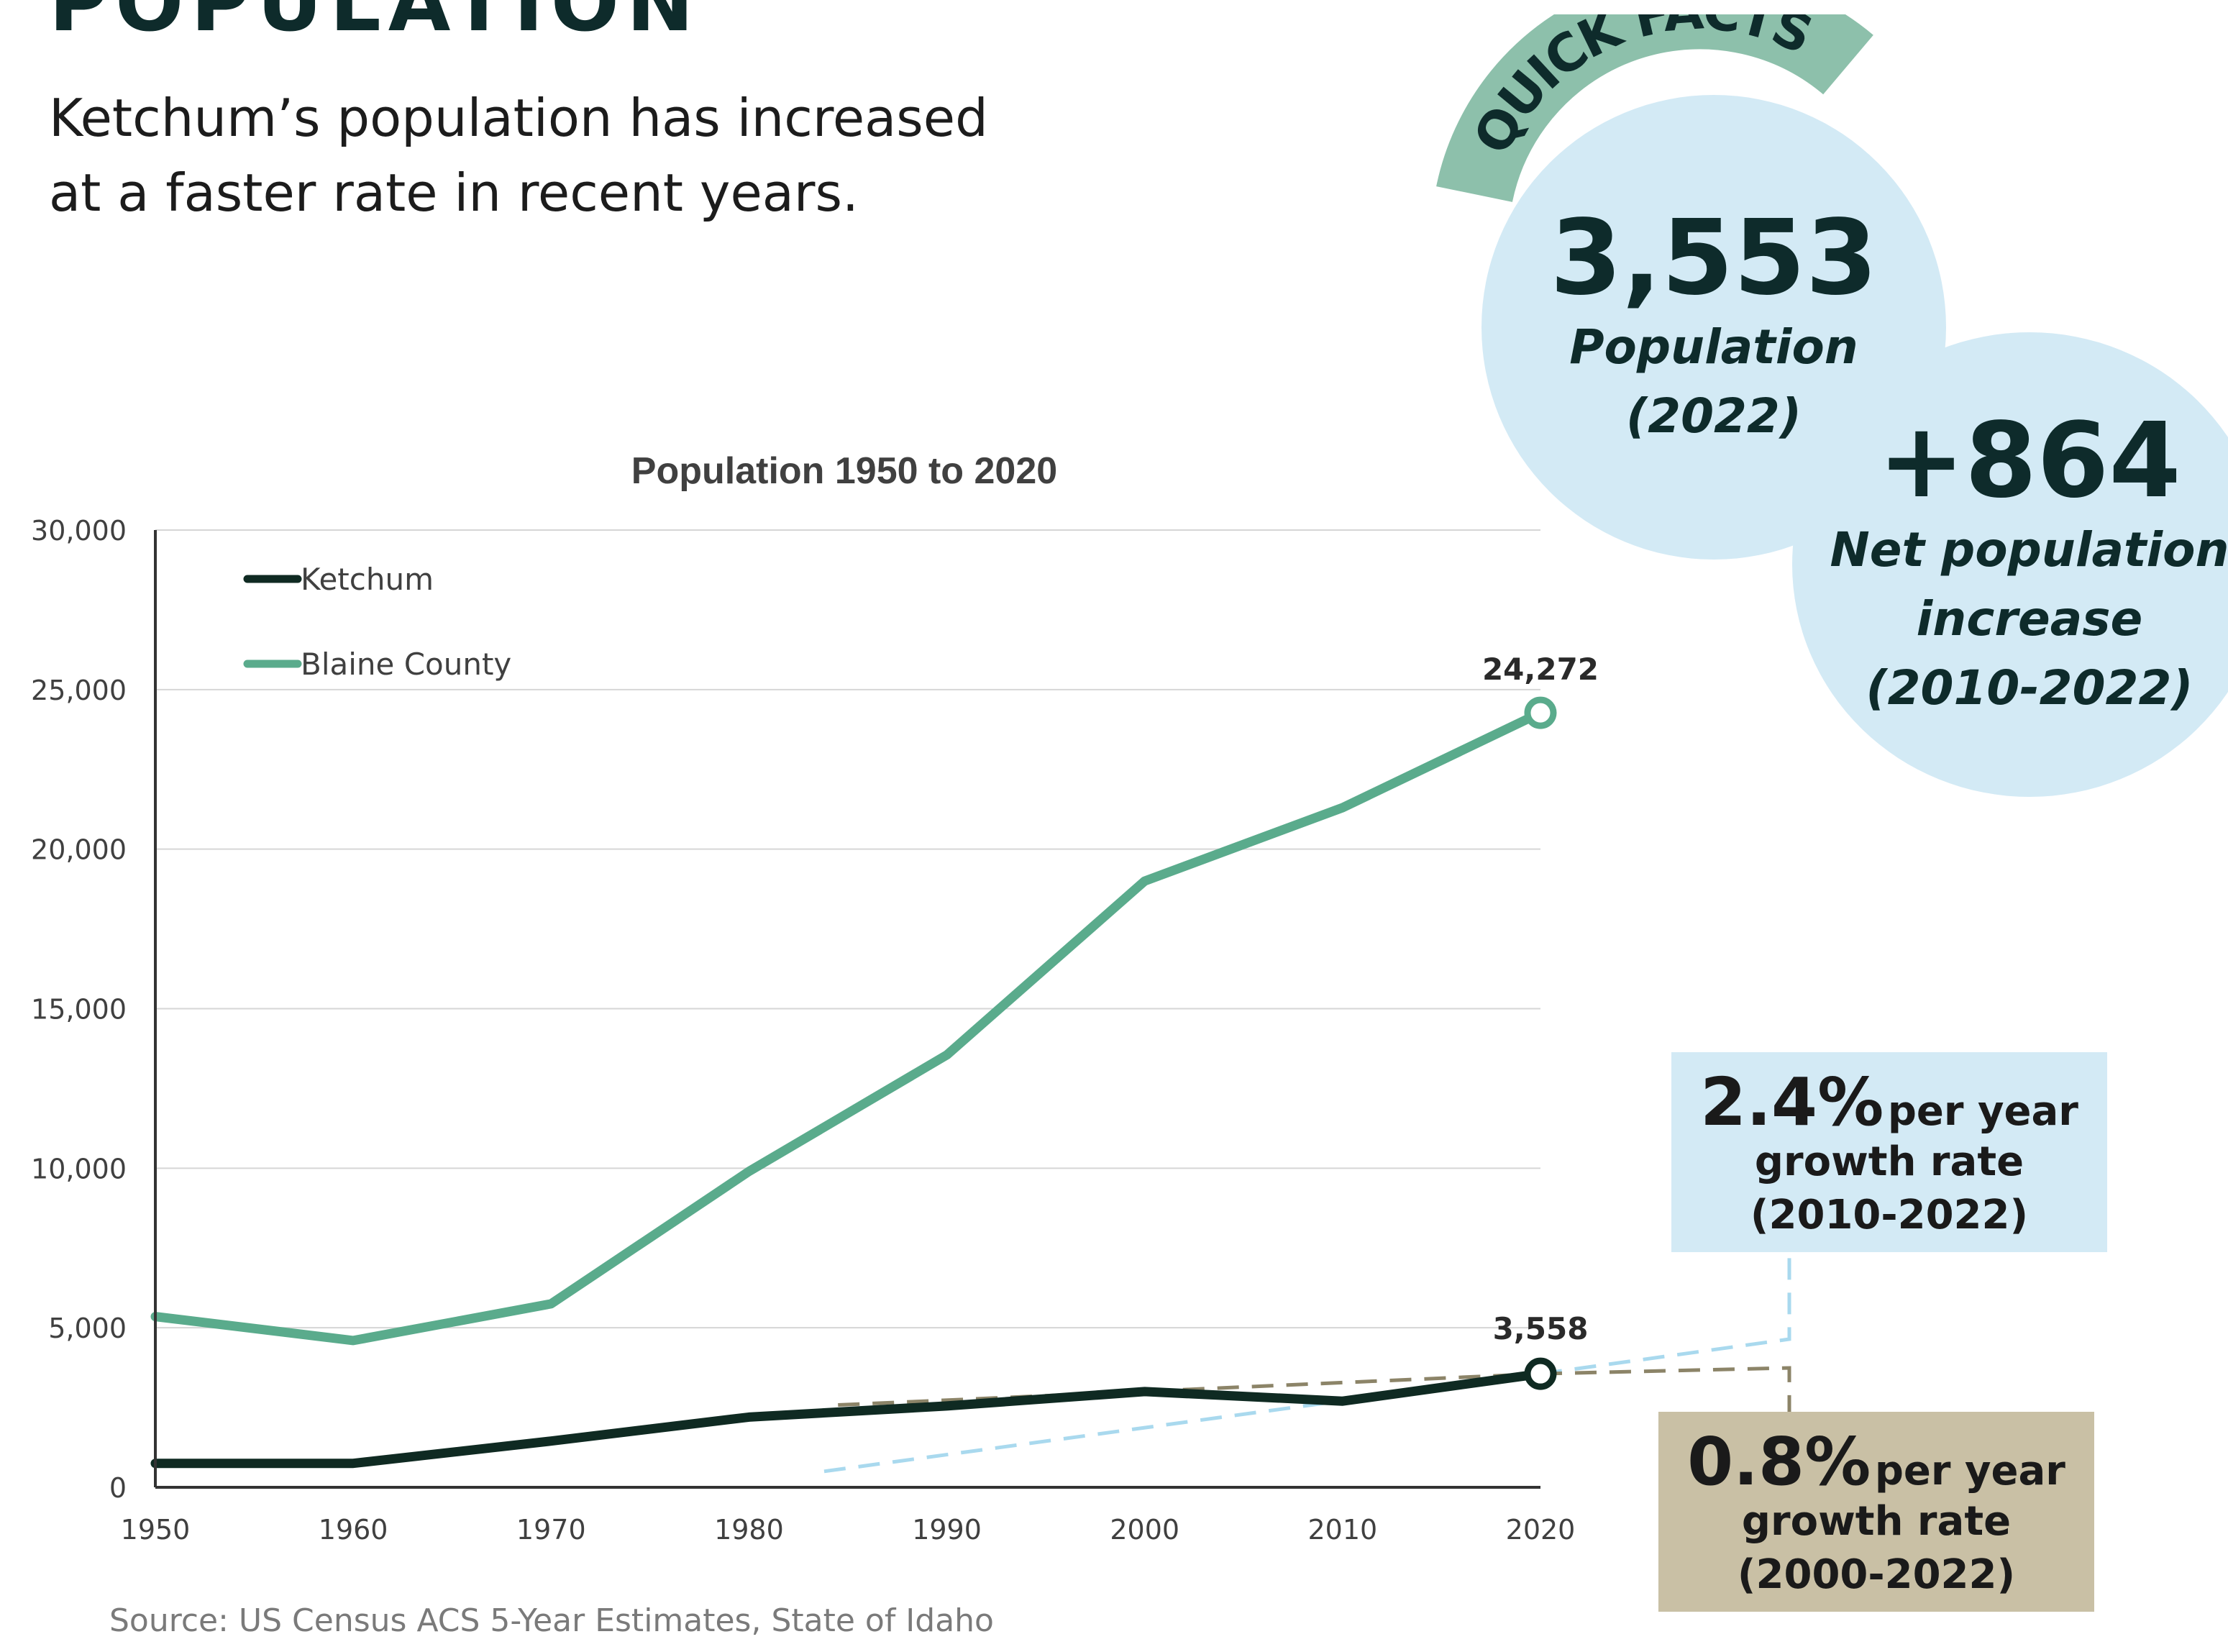  What do you see at coordinates (375, 25) in the screenshot?
I see `page-title: POPULATION` at bounding box center [375, 25].